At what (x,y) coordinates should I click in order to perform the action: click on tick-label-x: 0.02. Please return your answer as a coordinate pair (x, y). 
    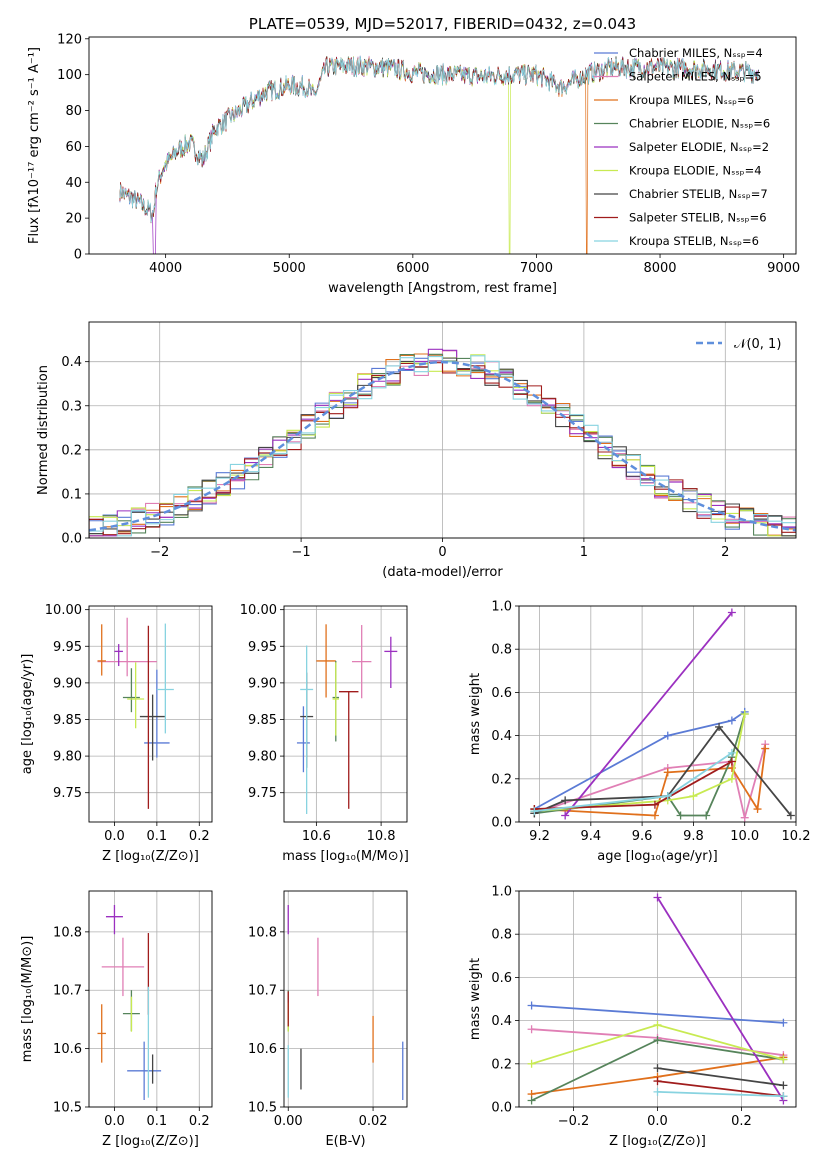
    Looking at the image, I should click on (373, 1121).